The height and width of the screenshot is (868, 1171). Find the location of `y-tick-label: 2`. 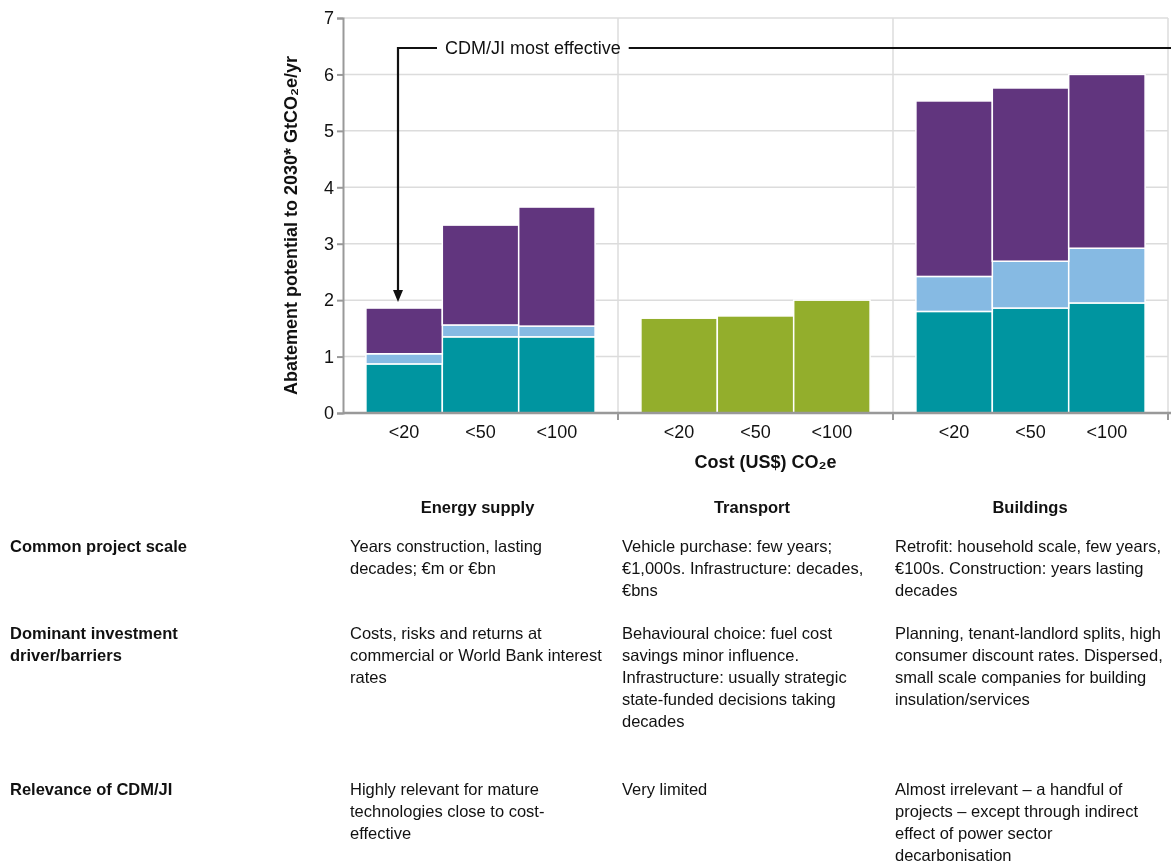

y-tick-label: 2 is located at coordinates (328, 300).